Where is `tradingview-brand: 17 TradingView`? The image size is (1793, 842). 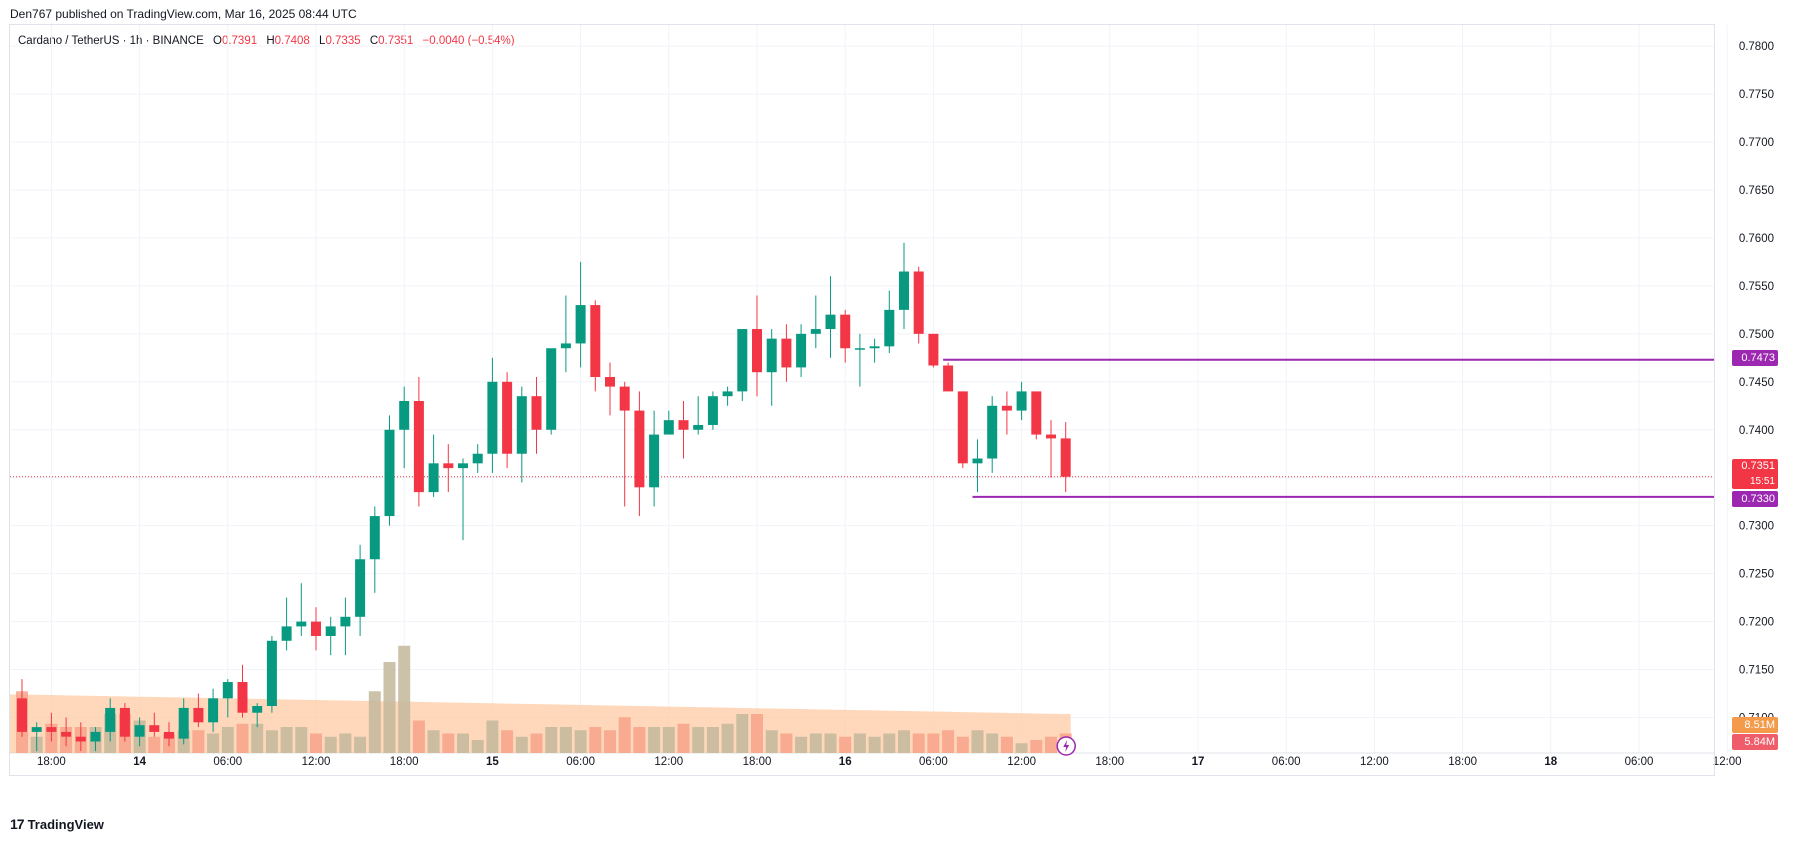 tradingview-brand: 17 TradingView is located at coordinates (57, 824).